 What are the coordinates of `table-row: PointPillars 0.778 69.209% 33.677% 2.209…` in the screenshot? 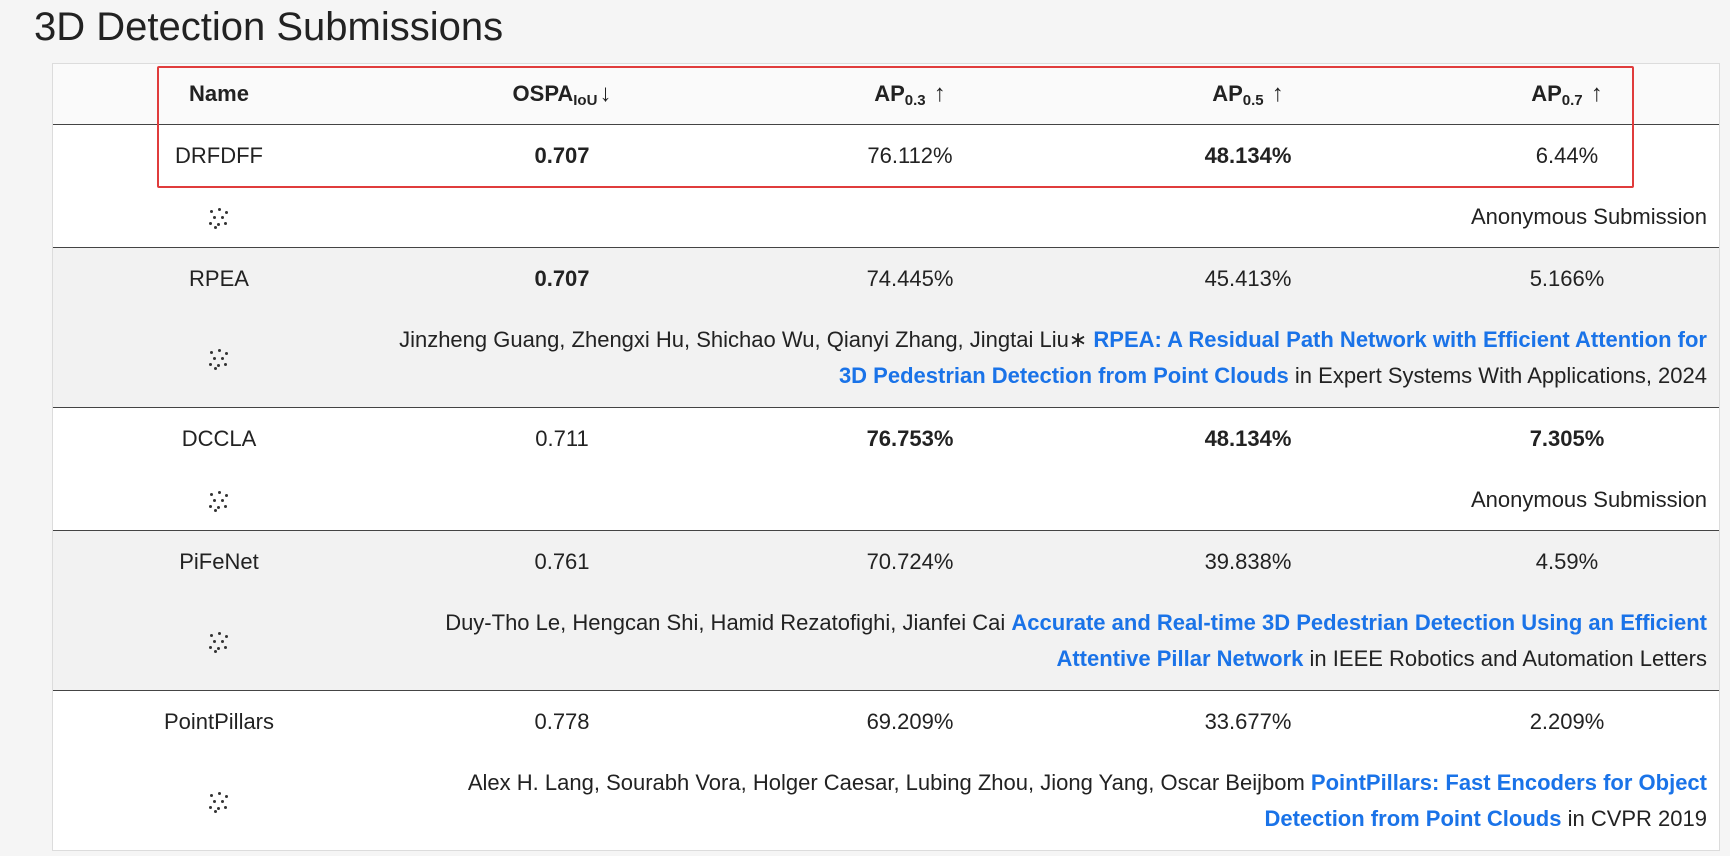 It's located at (886, 722).